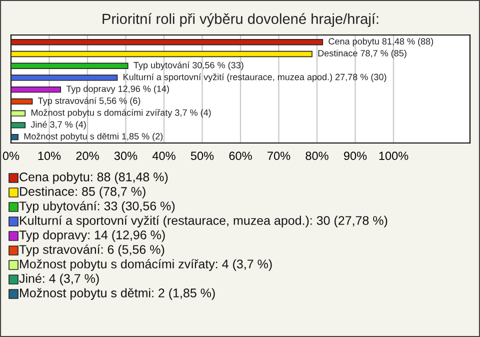 This screenshot has height=337, width=480. I want to click on text: Typ stravování: 6 (5,56 %), so click(91, 250).